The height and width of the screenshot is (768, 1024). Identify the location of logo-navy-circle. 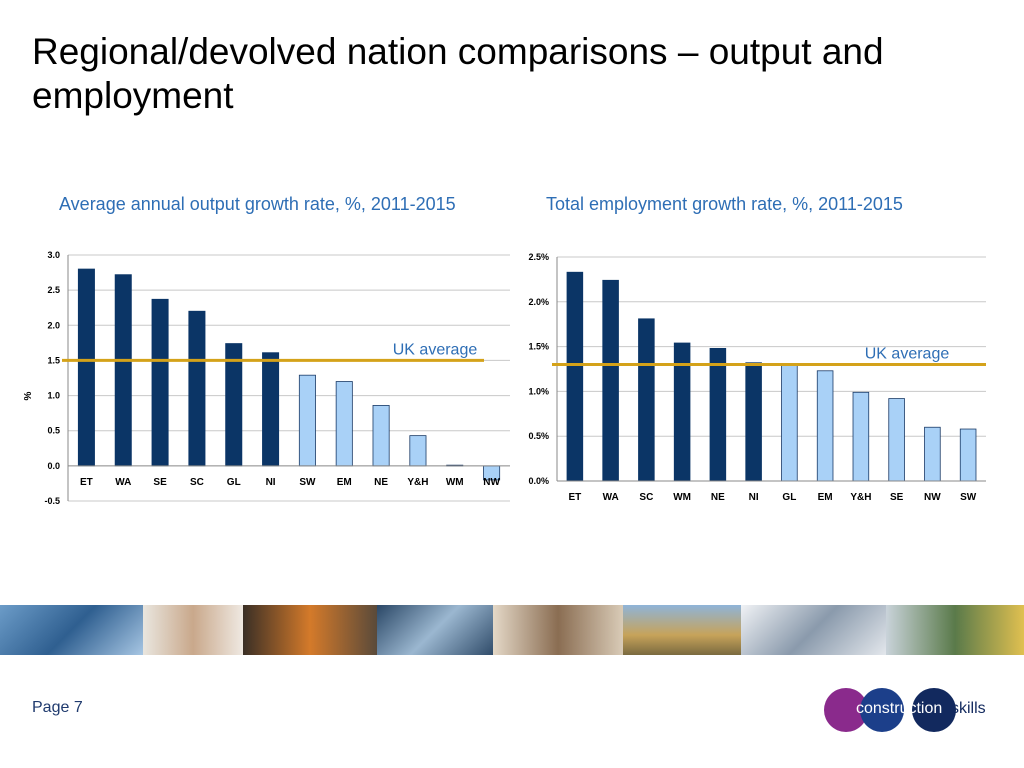
(934, 710).